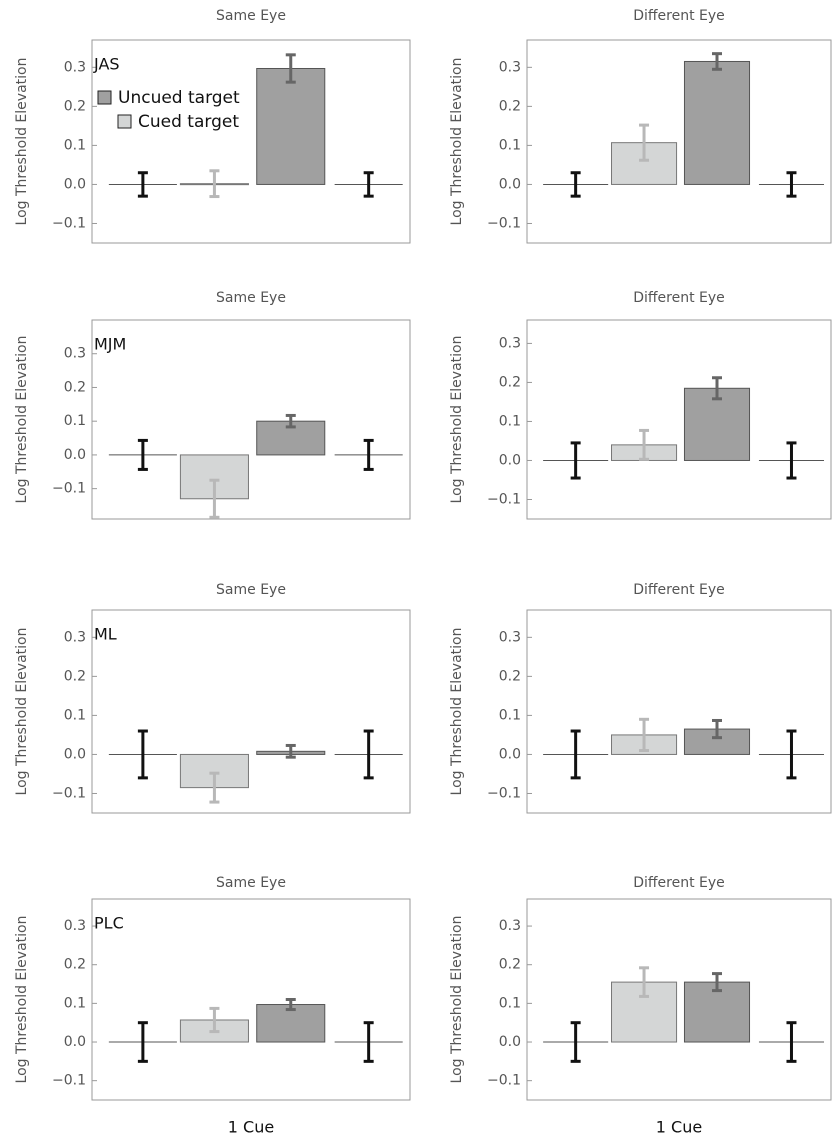 The height and width of the screenshot is (1140, 832). What do you see at coordinates (179, 98) in the screenshot?
I see `legend-label: Uncued target` at bounding box center [179, 98].